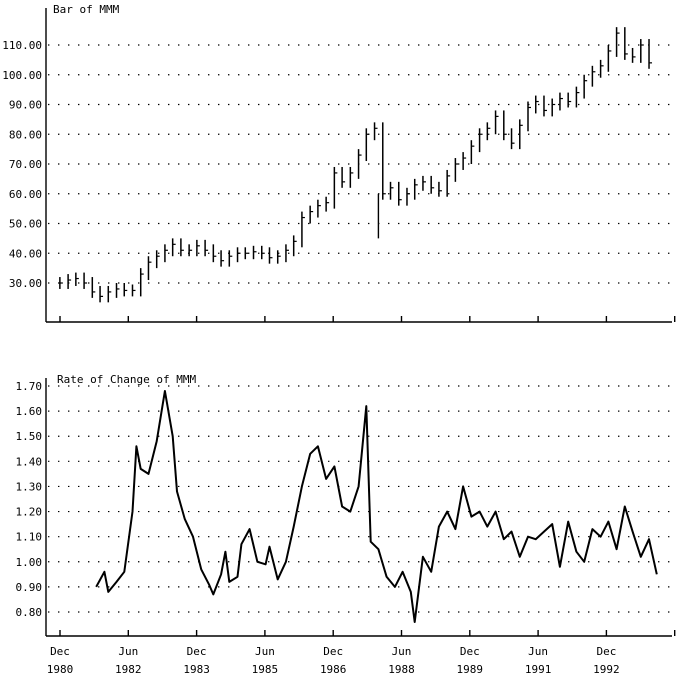 Image resolution: width=676 pixels, height=678 pixels. What do you see at coordinates (29, 537) in the screenshot?
I see `bottom-y-tick-label: 1.10` at bounding box center [29, 537].